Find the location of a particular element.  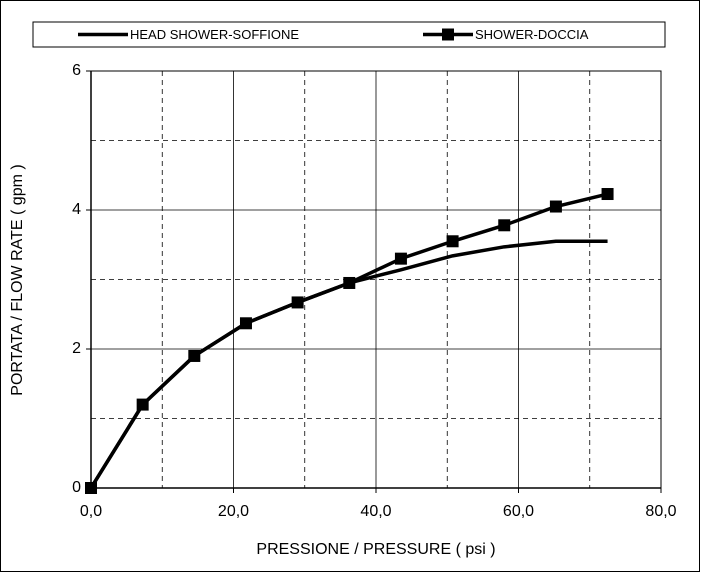

y-tick-label: 2 is located at coordinates (76, 348).